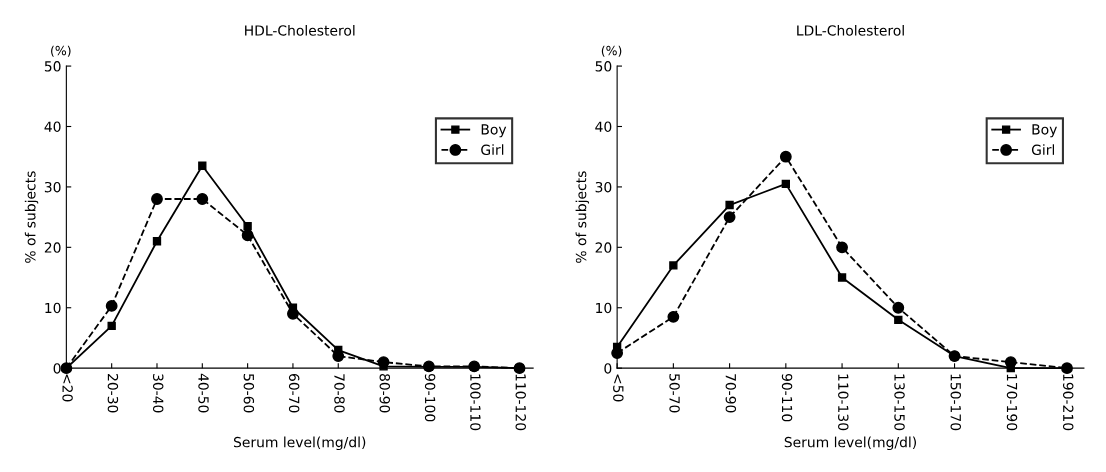 The image size is (1106, 472). Describe the element at coordinates (956, 402) in the screenshot. I see `x-tick-label: 150-170` at that location.